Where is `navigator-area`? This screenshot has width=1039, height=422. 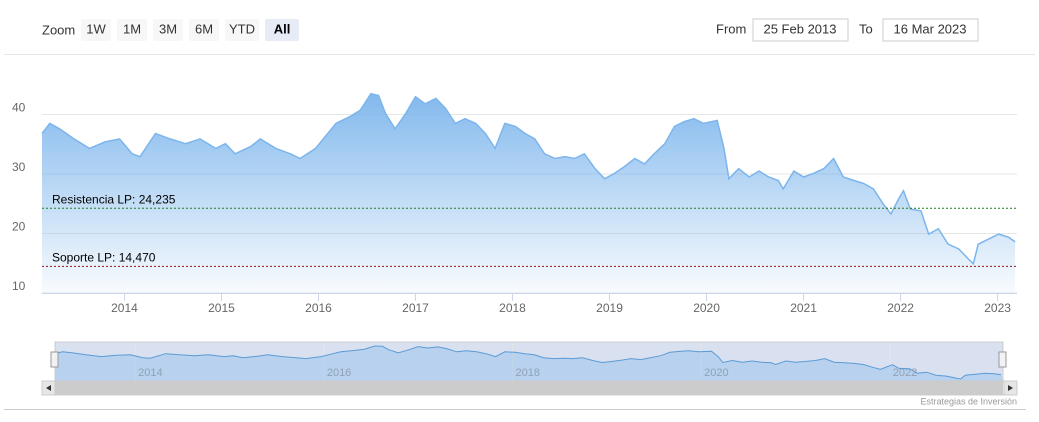
navigator-area is located at coordinates (529, 363).